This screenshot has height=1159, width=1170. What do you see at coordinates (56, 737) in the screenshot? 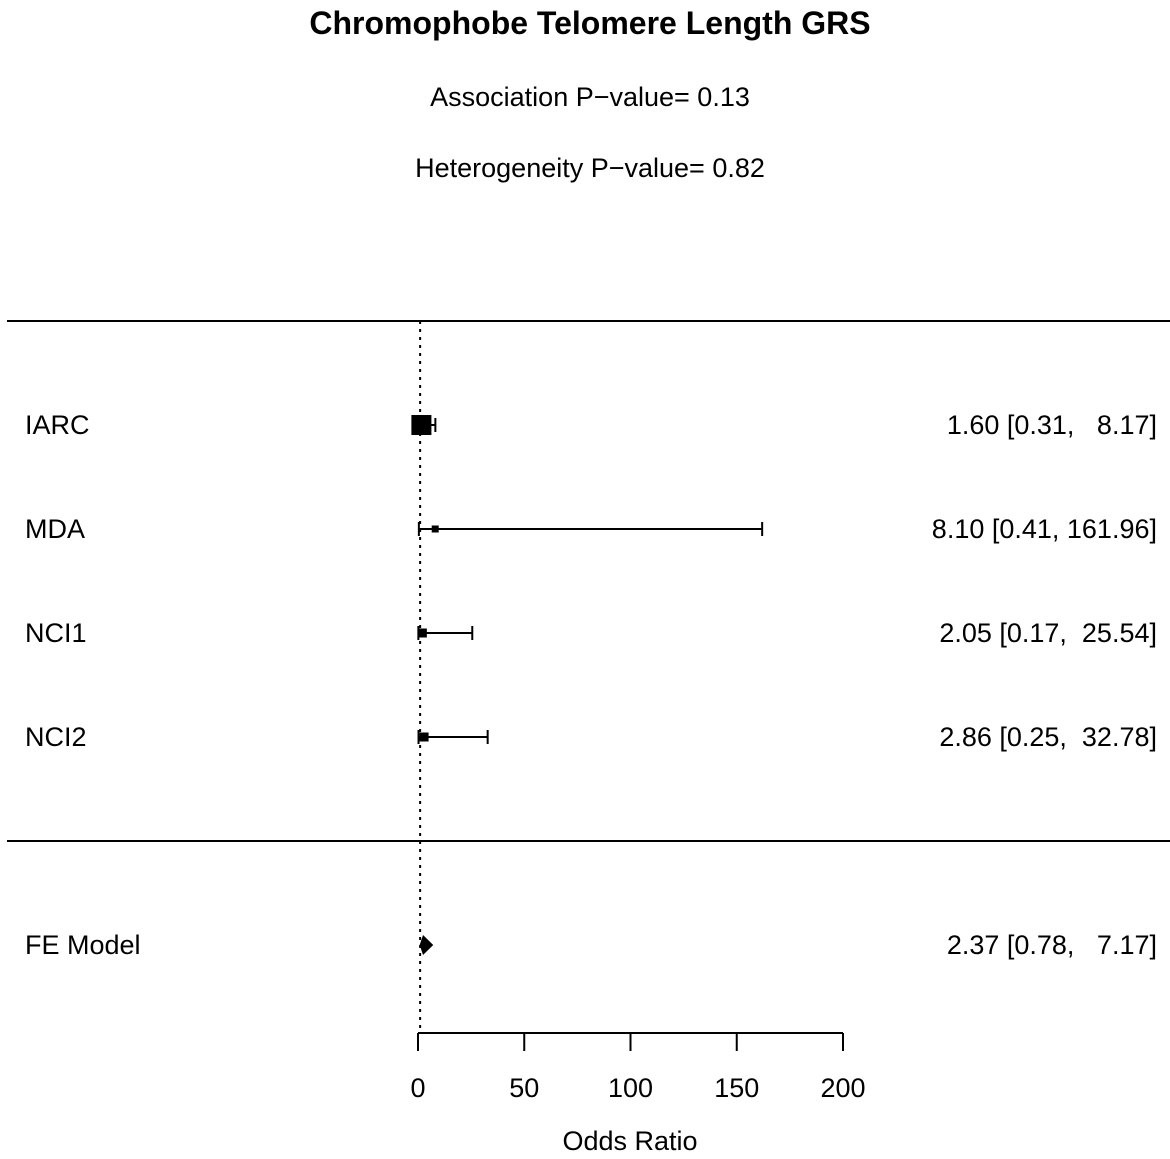
I see `study-label-nci2: NCI2` at bounding box center [56, 737].